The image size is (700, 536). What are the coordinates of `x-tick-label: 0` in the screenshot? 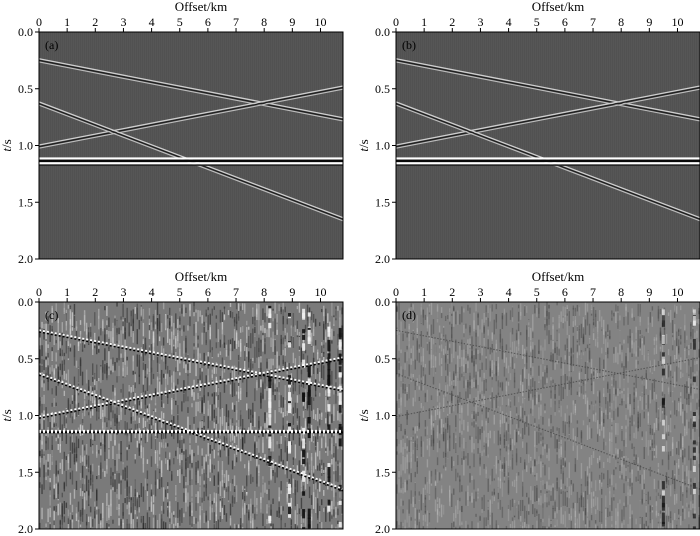 It's located at (396, 22).